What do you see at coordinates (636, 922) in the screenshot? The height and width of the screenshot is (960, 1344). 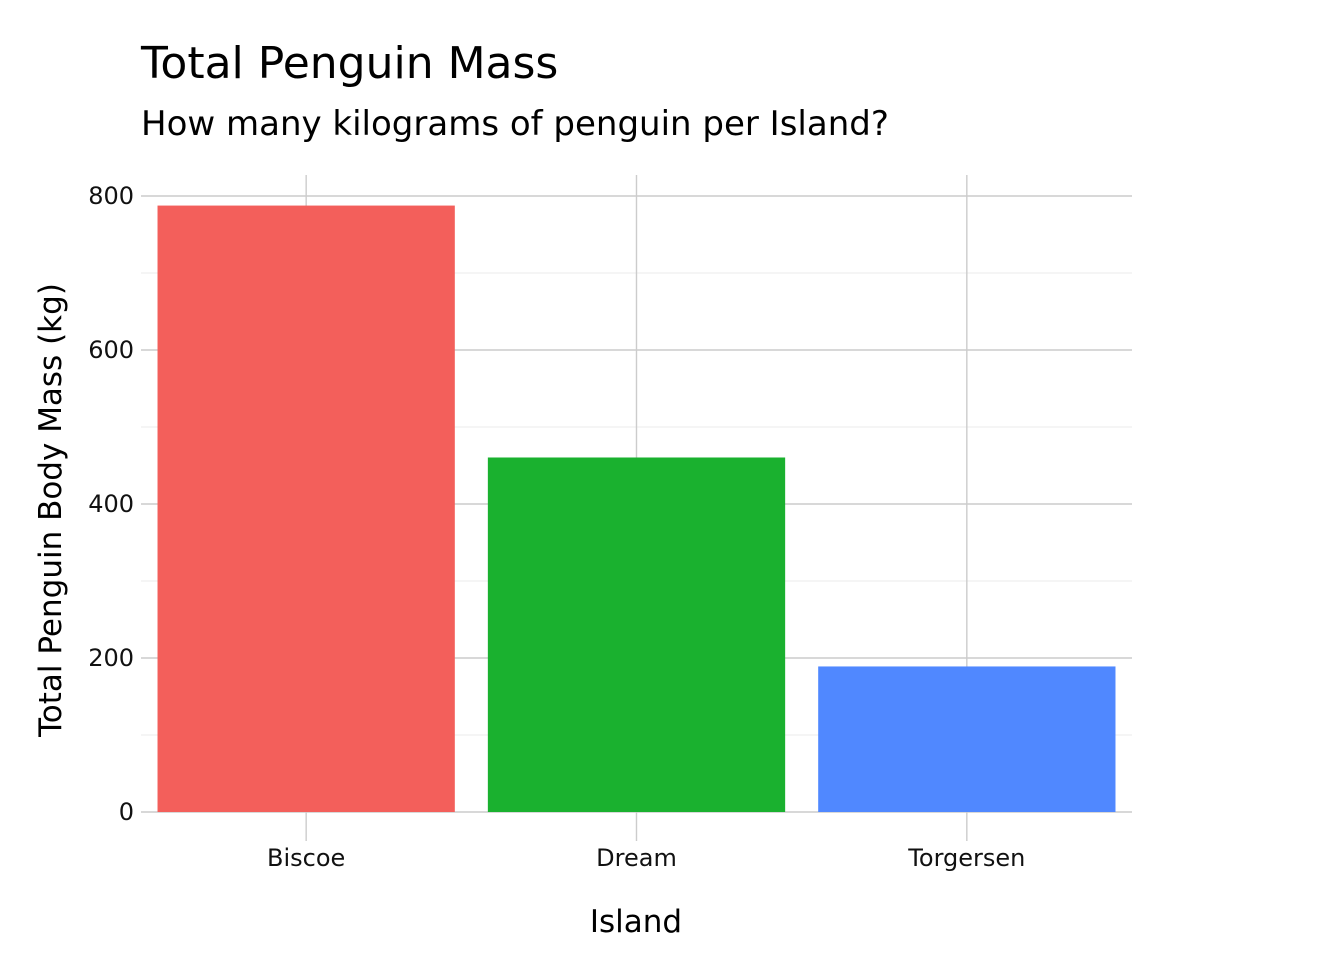 I see `x-axis-title: Island` at bounding box center [636, 922].